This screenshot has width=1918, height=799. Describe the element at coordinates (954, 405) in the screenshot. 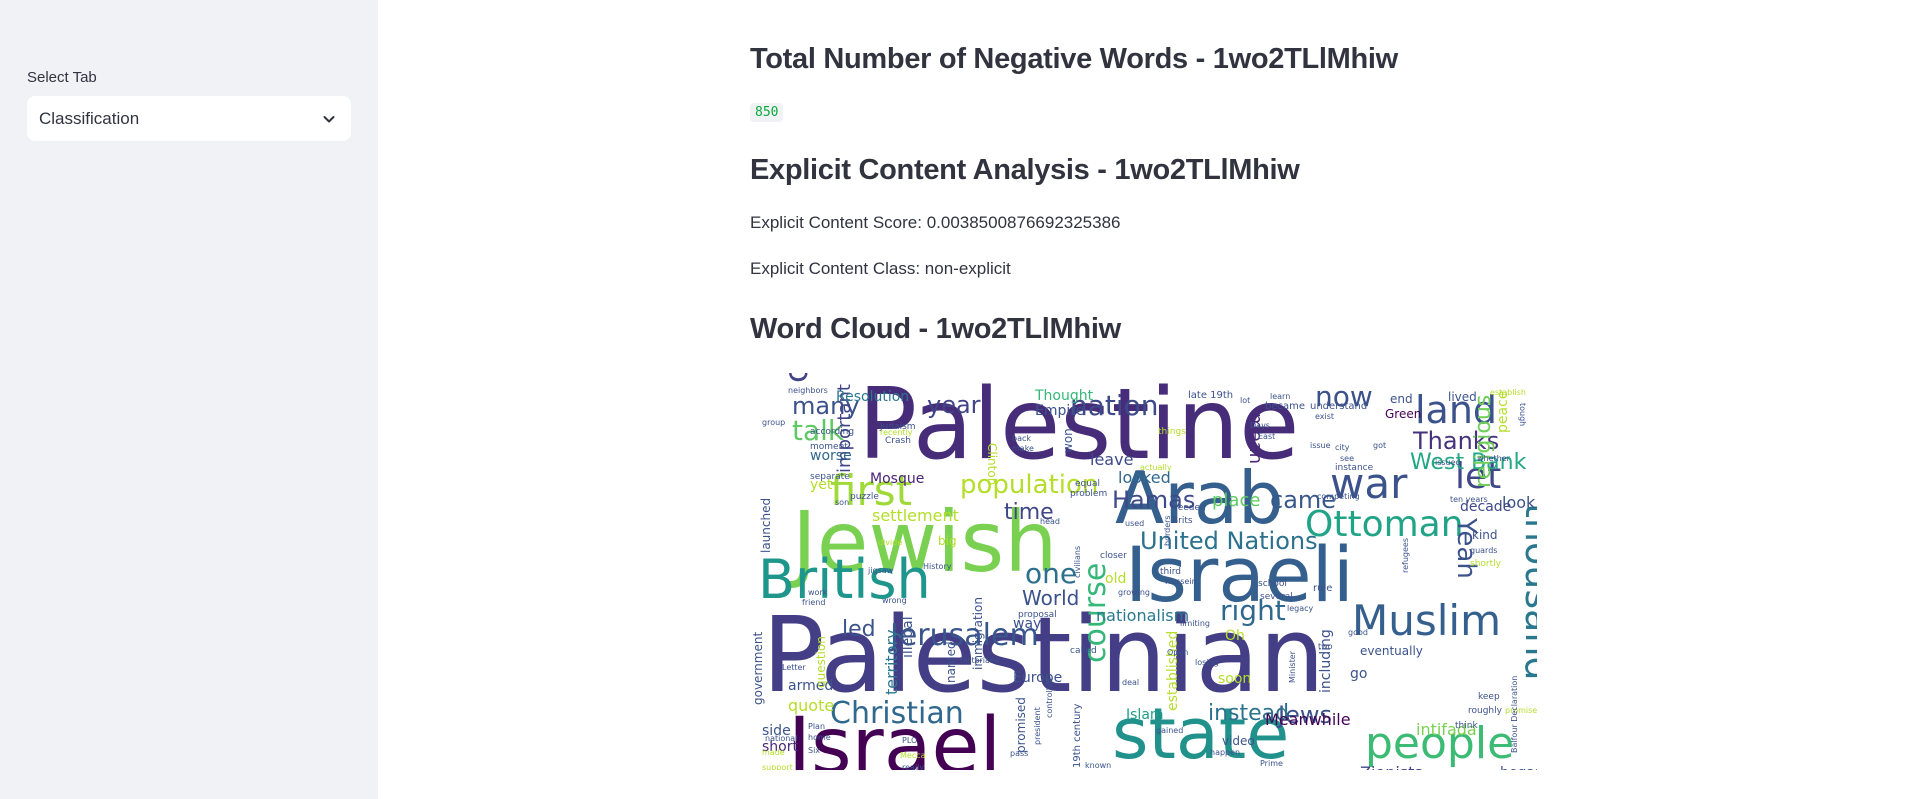

I see `wordcloud-word: year` at that location.